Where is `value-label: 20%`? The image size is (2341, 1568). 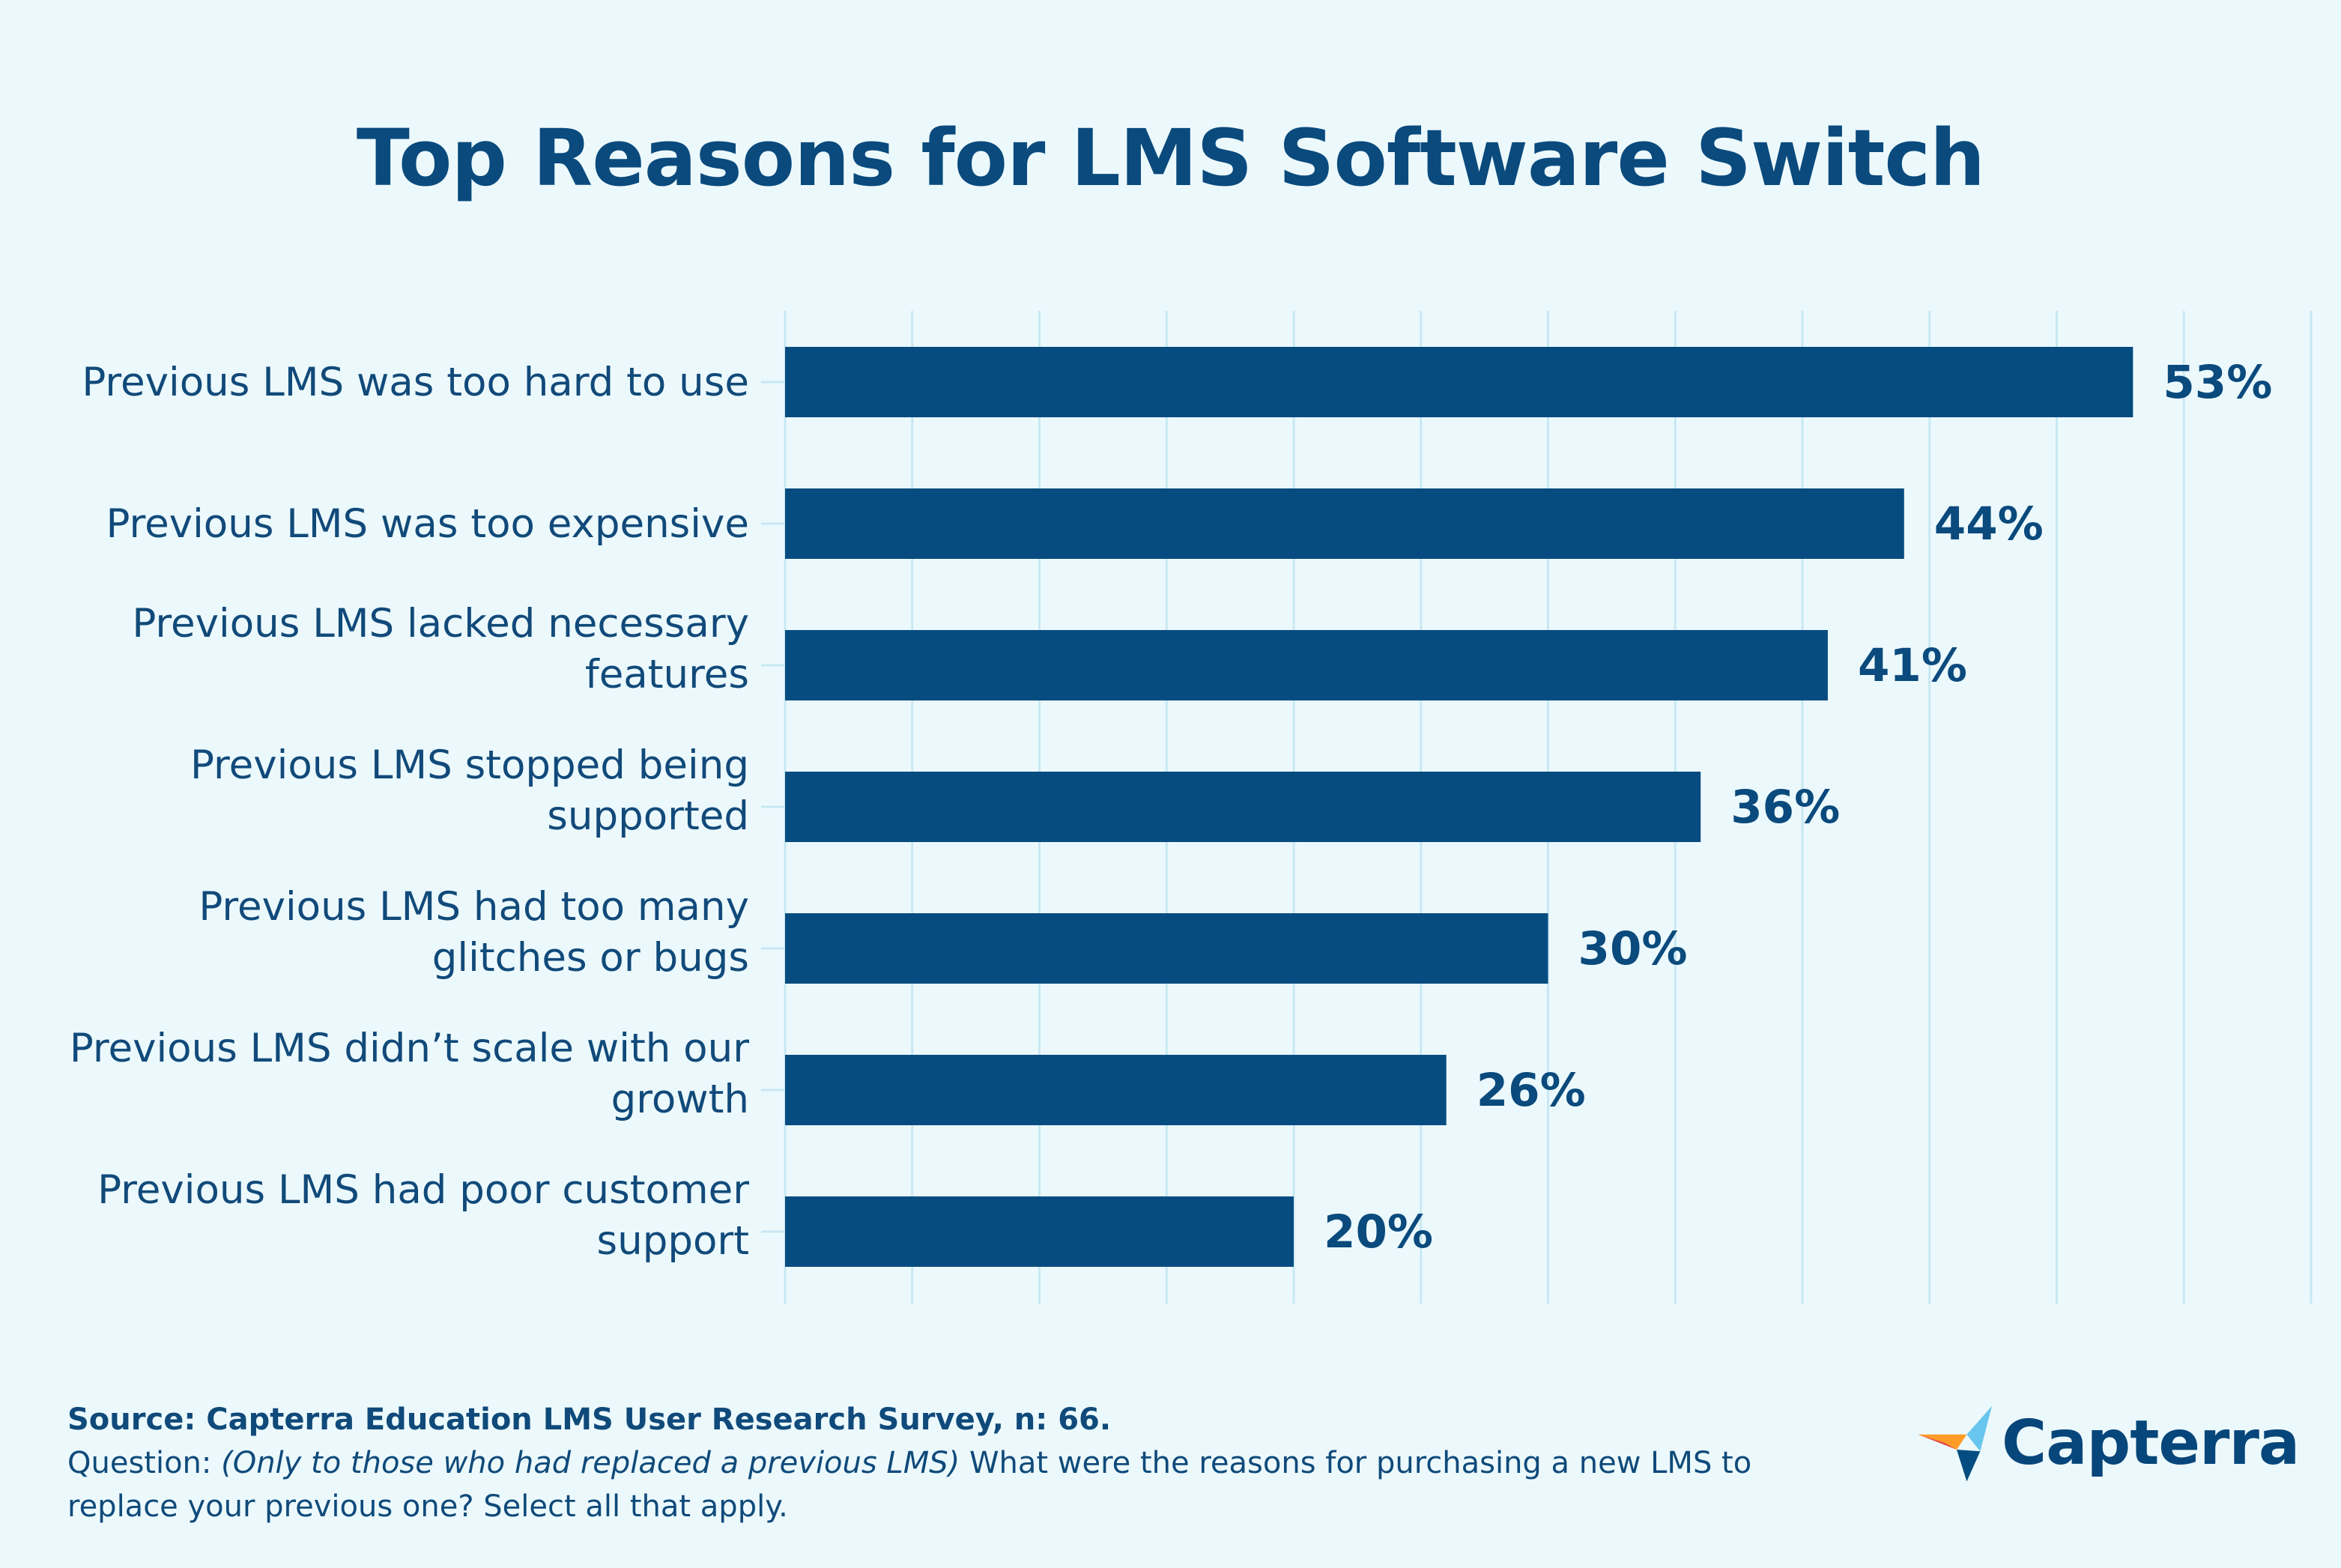
value-label: 20% is located at coordinates (1379, 1232).